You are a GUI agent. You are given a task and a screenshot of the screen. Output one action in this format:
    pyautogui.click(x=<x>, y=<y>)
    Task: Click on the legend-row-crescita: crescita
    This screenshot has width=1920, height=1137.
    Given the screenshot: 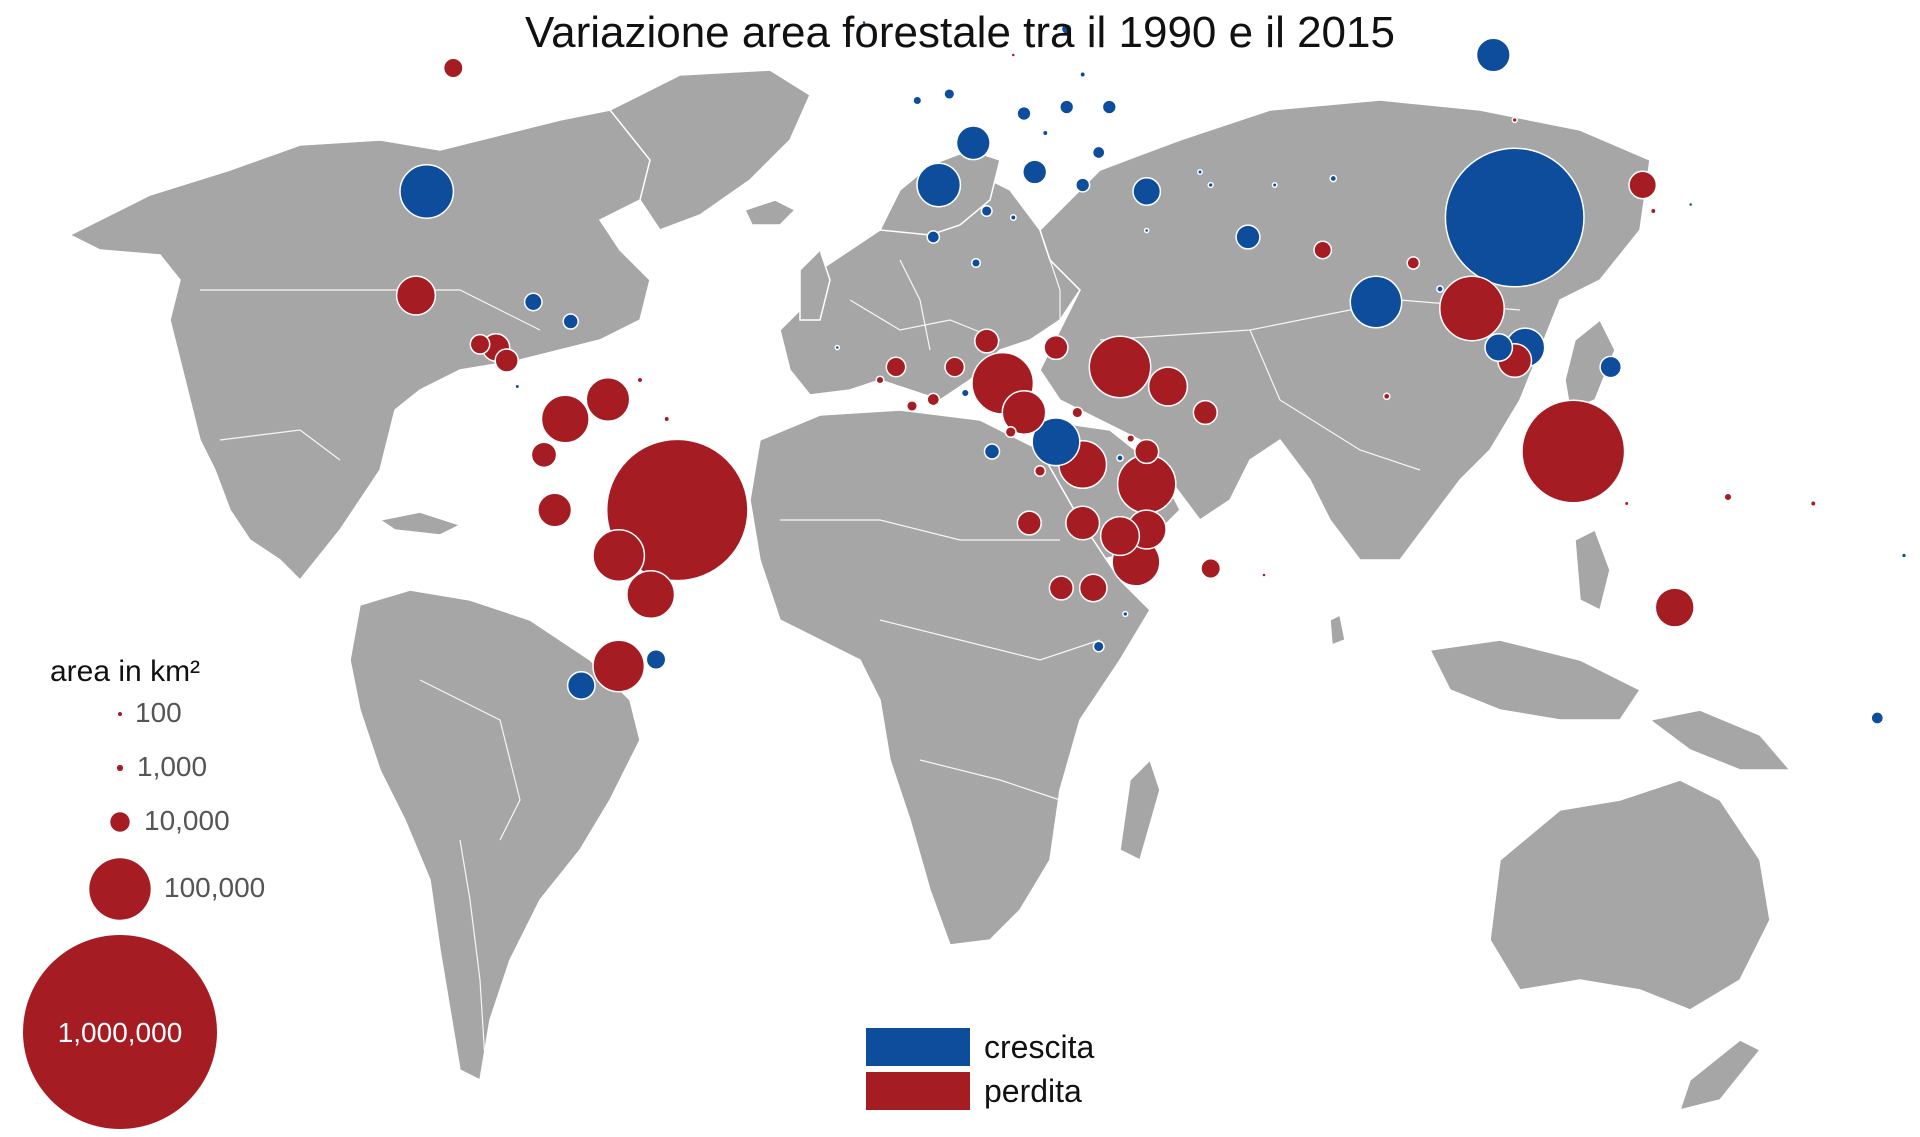 What is the action you would take?
    pyautogui.click(x=980, y=1047)
    